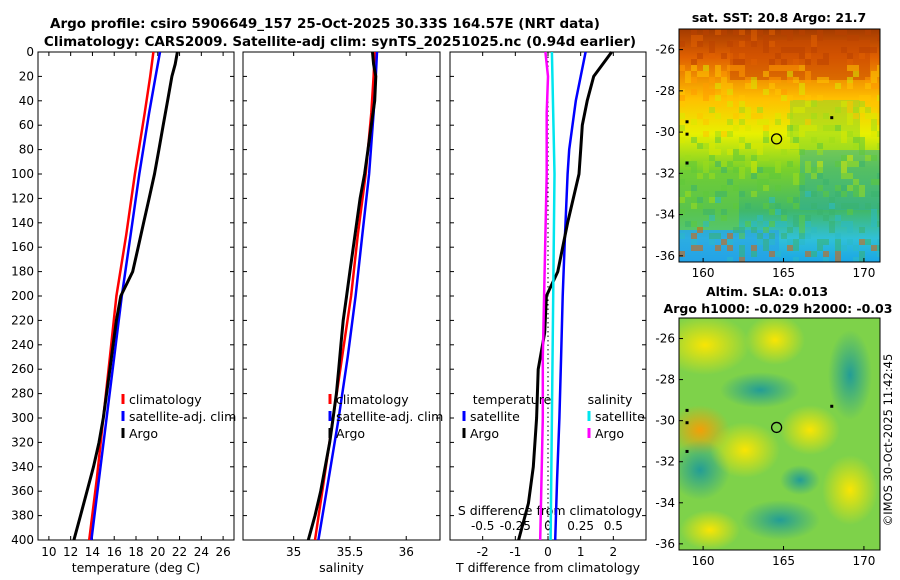  I want to click on x-tick-label: 24, so click(201, 552).